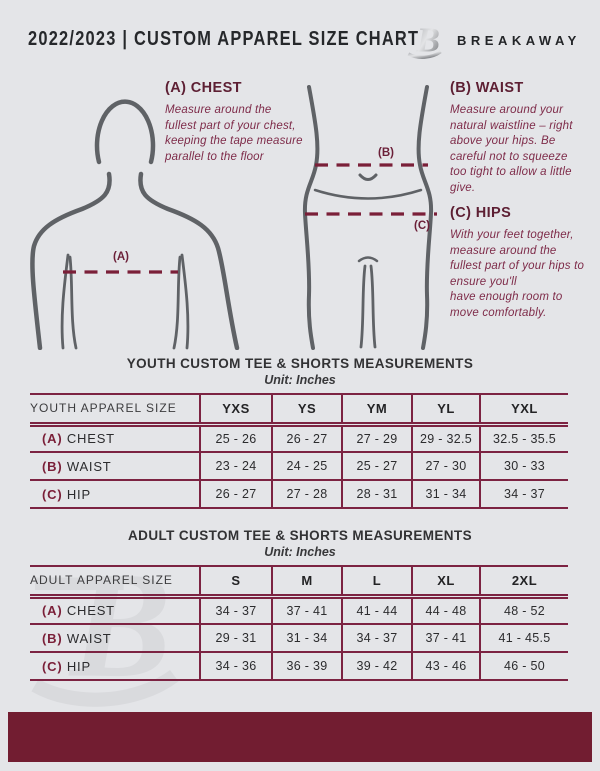 The width and height of the screenshot is (600, 771). I want to click on youth-section-title: YOUTH CUSTOM TEE & SHORTS MEASUREMENTS, so click(300, 363).